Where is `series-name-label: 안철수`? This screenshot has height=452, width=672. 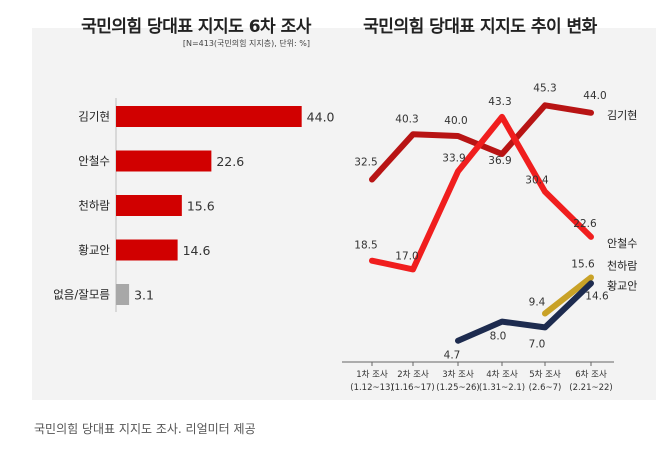 series-name-label: 안철수 is located at coordinates (622, 243).